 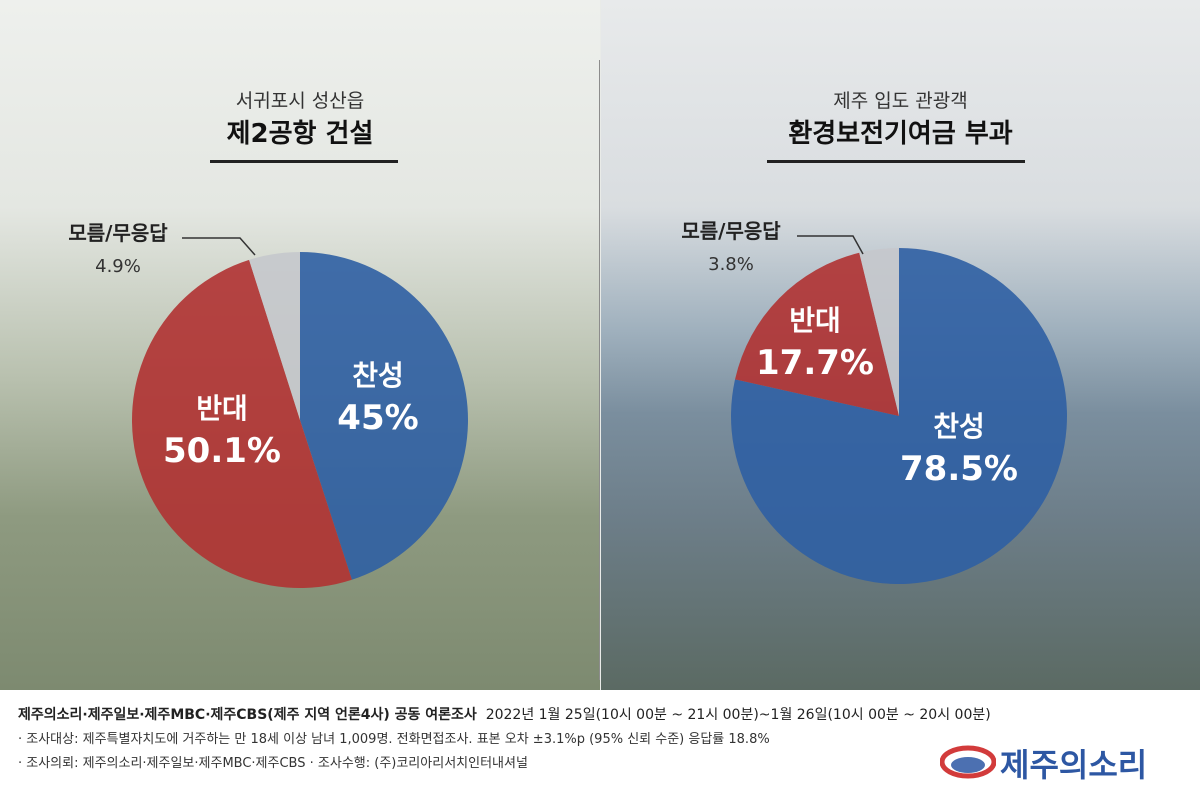 What do you see at coordinates (118, 266) in the screenshot?
I see `slice-value-unknown: 4.9%` at bounding box center [118, 266].